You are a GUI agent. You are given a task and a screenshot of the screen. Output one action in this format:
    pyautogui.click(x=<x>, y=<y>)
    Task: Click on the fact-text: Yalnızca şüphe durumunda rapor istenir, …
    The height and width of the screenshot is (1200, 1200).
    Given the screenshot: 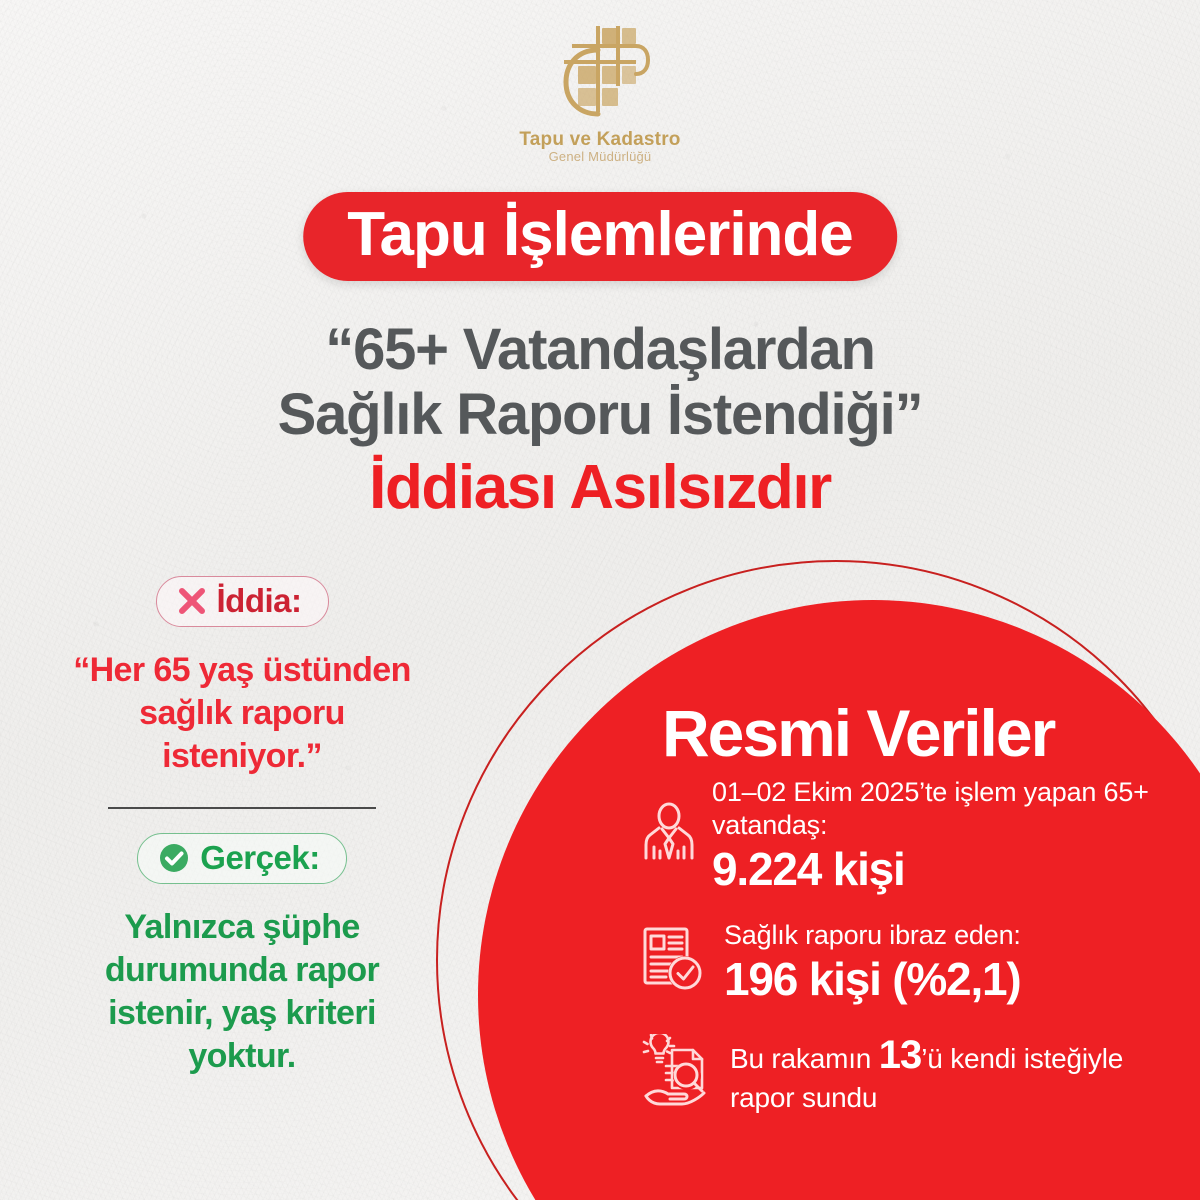 What is the action you would take?
    pyautogui.click(x=242, y=991)
    